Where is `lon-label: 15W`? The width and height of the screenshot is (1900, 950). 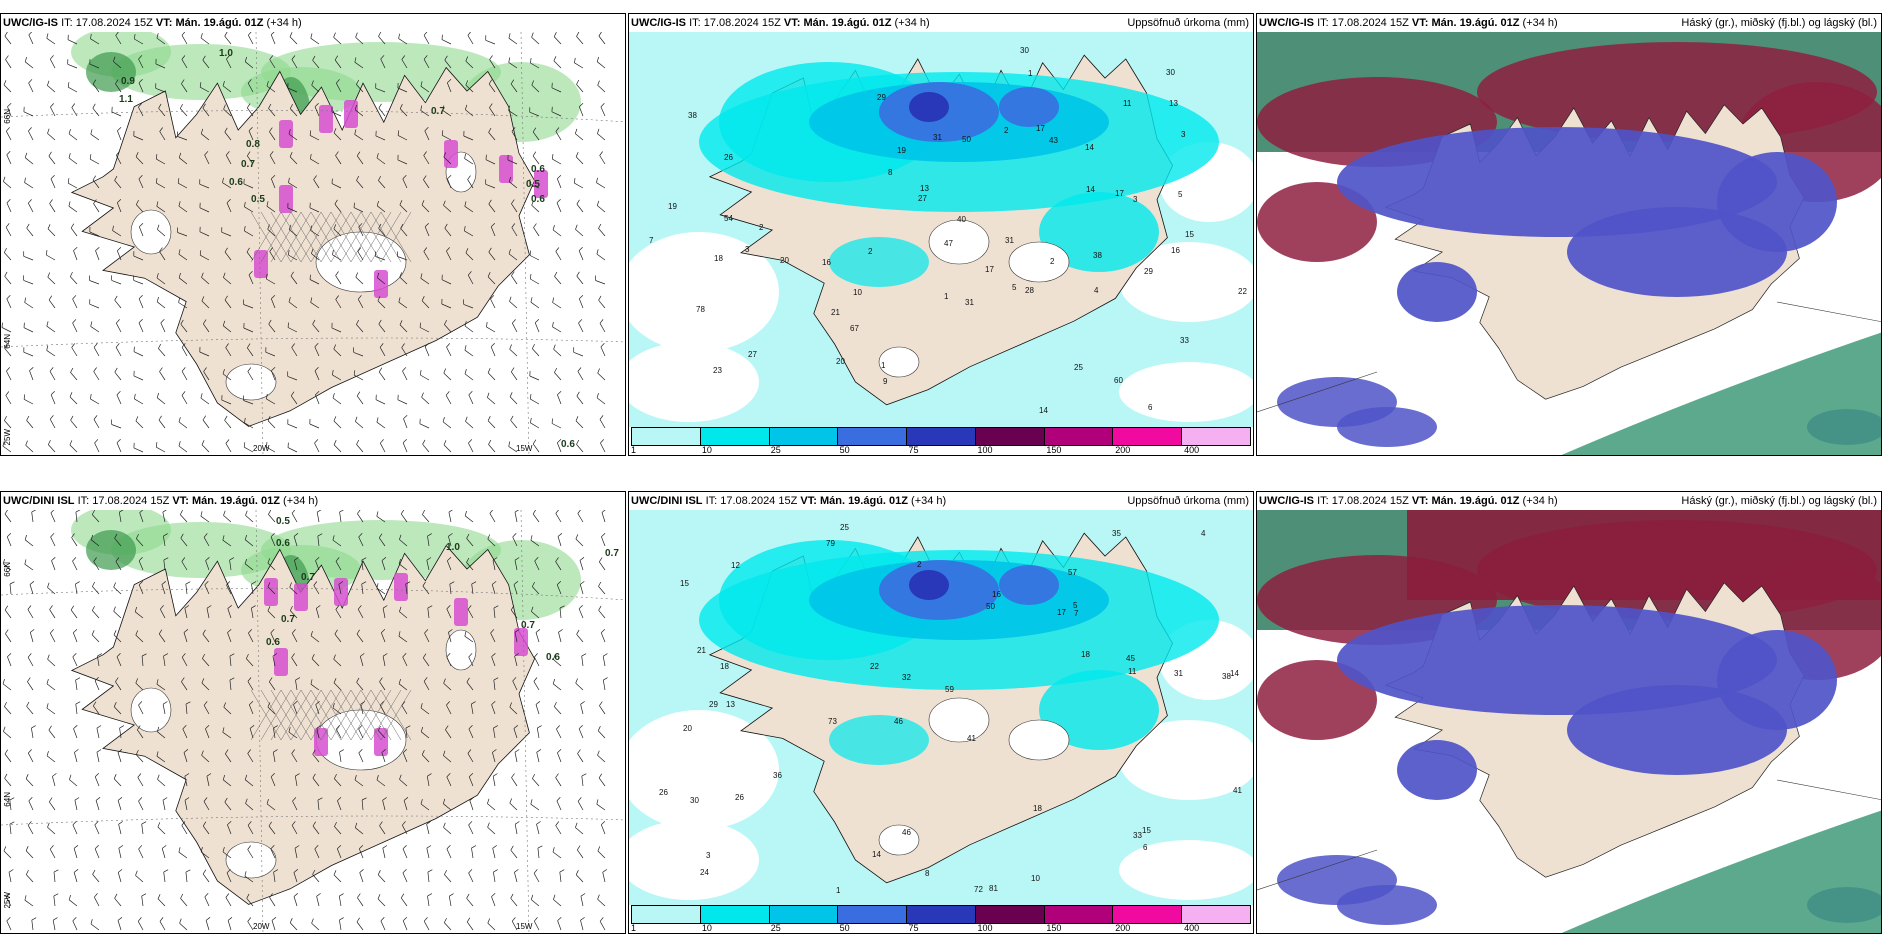
lon-label: 15W is located at coordinates (524, 926).